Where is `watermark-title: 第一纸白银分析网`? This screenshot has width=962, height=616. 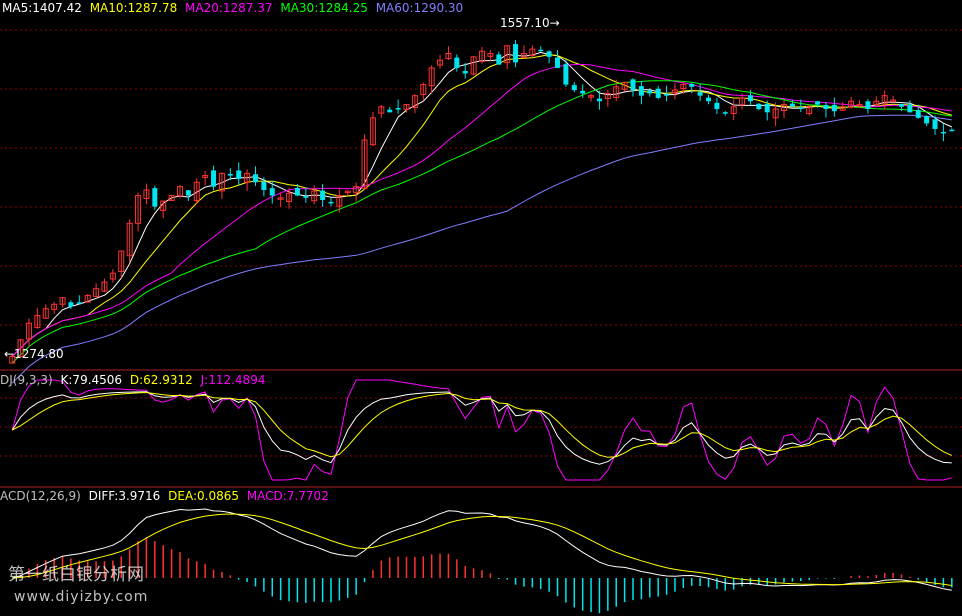 watermark-title: 第一纸白银分析网 is located at coordinates (76, 575).